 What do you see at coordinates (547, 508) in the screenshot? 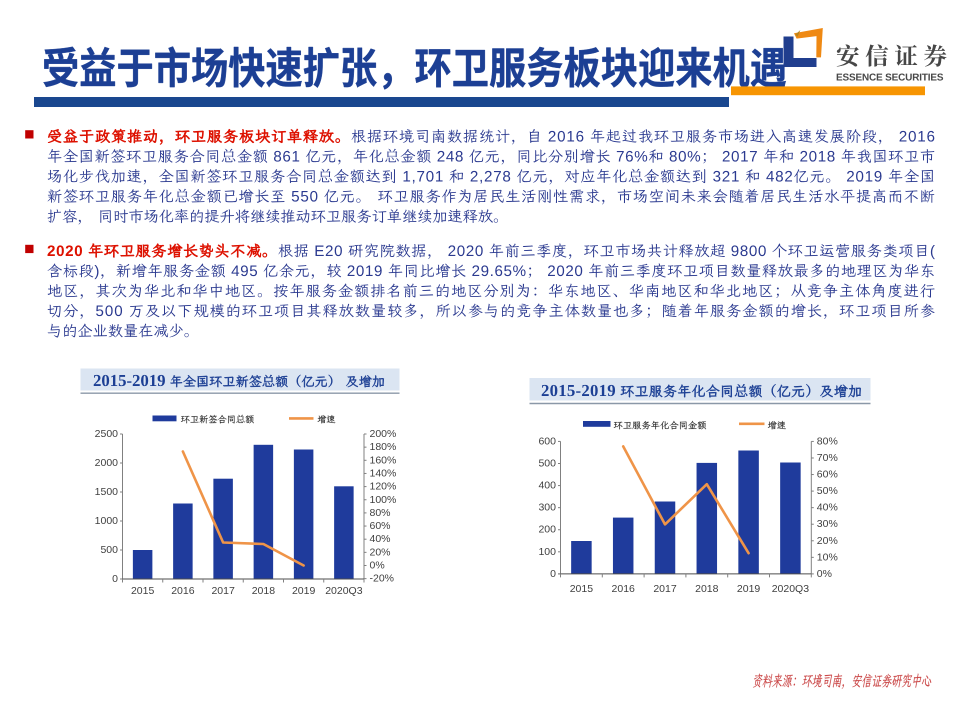
I see `svg-text: 300` at bounding box center [547, 508].